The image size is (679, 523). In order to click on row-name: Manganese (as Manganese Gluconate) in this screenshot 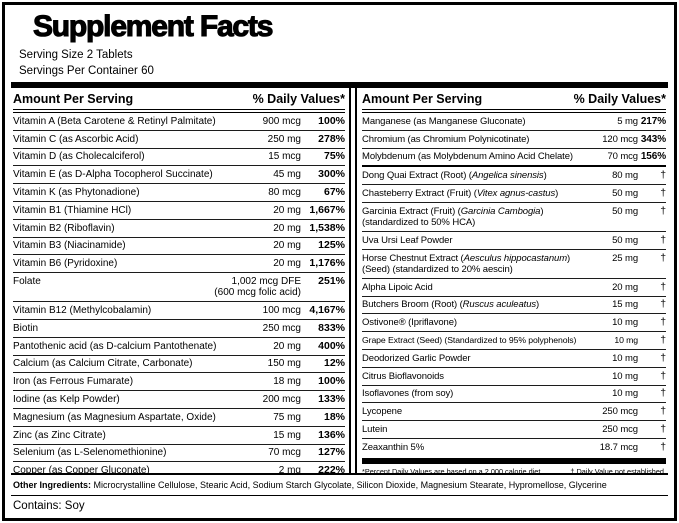, I will do `click(444, 121)`.